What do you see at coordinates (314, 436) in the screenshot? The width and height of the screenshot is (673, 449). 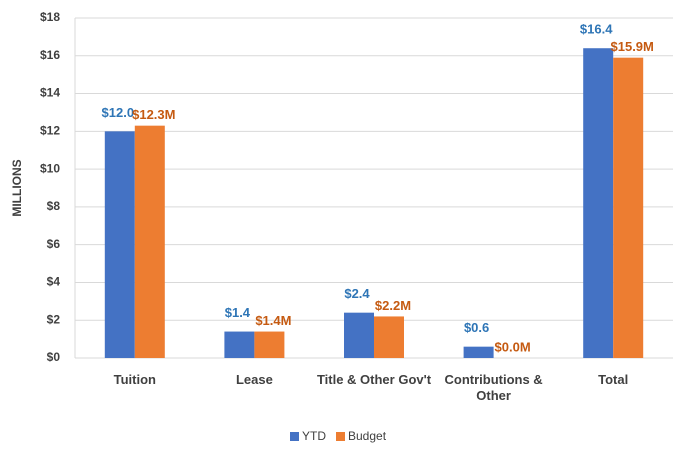 I see `legend-label: YTD` at bounding box center [314, 436].